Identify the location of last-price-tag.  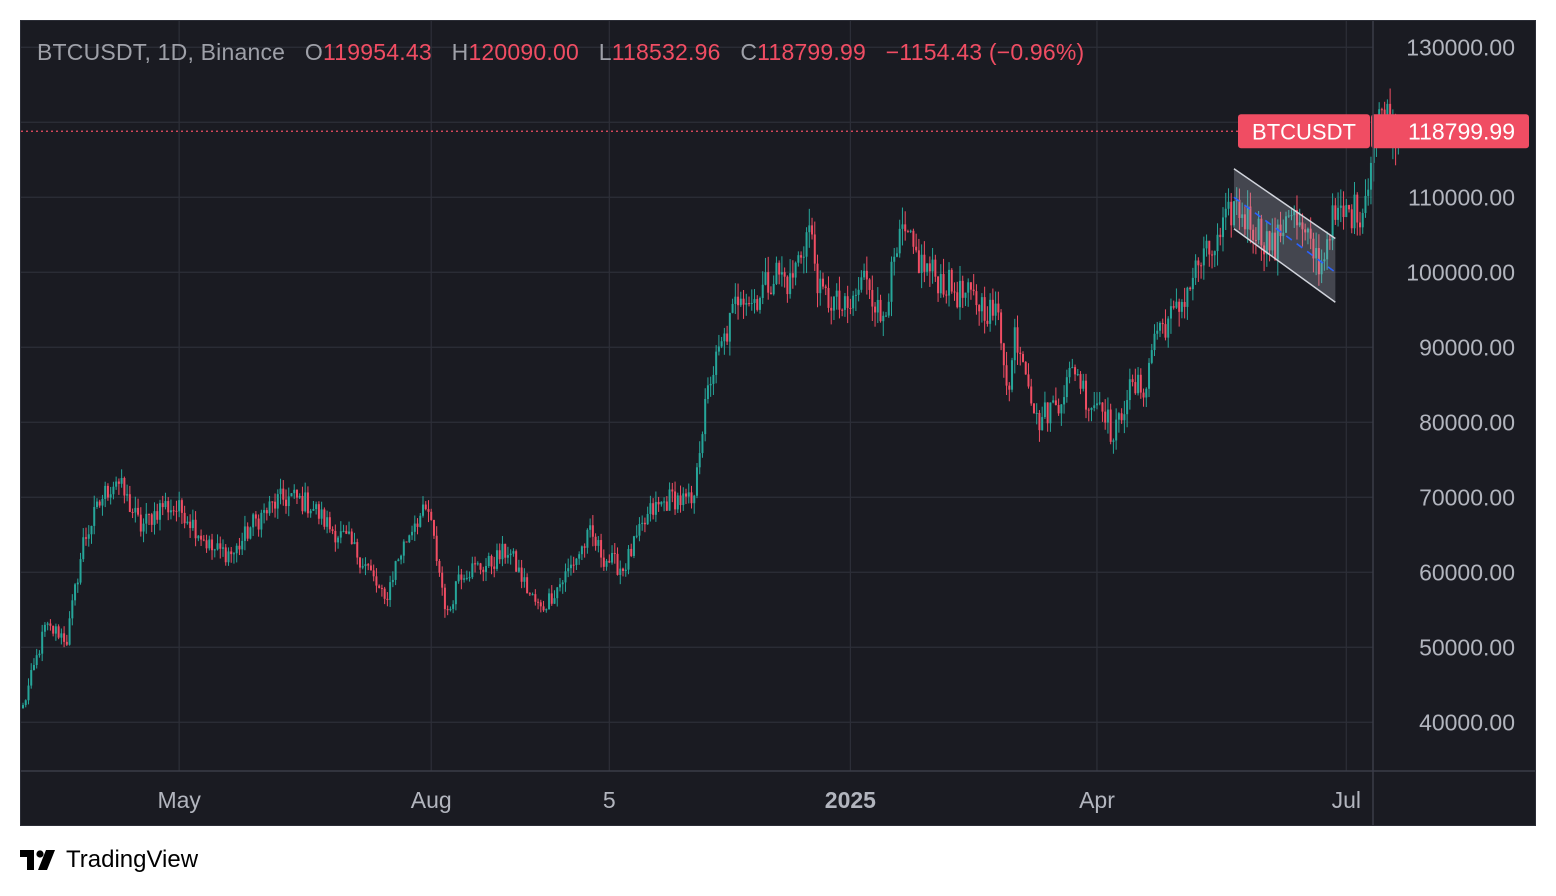
(1450, 131).